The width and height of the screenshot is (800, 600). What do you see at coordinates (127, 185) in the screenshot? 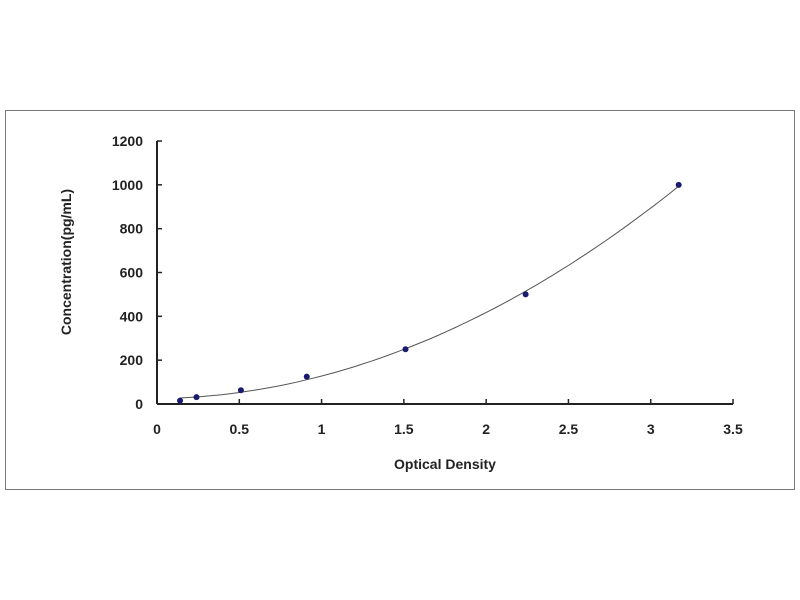
I see `y-tick-label: 1000` at bounding box center [127, 185].